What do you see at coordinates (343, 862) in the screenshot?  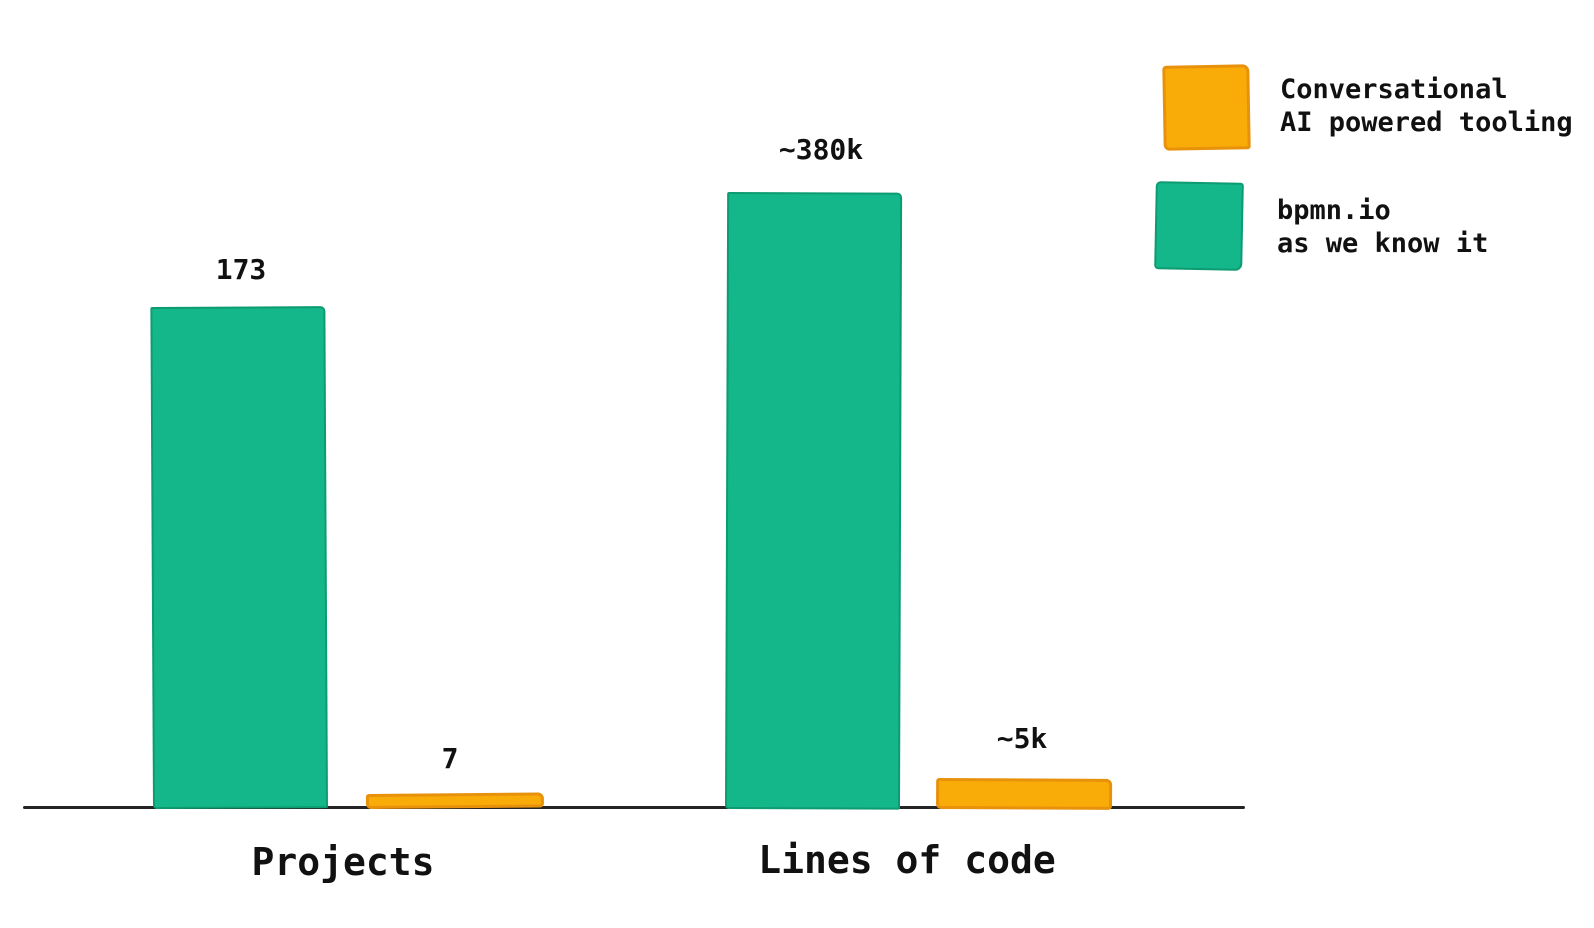 I see `category-label-projects: Projects` at bounding box center [343, 862].